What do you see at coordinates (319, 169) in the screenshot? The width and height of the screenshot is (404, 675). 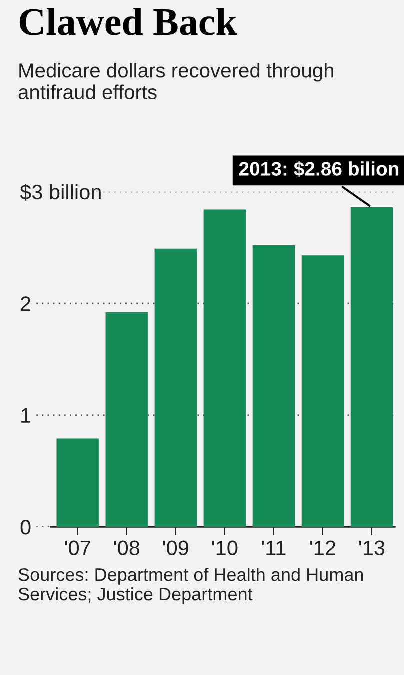 I see `annotation: 2013: $2.86 bilion` at bounding box center [319, 169].